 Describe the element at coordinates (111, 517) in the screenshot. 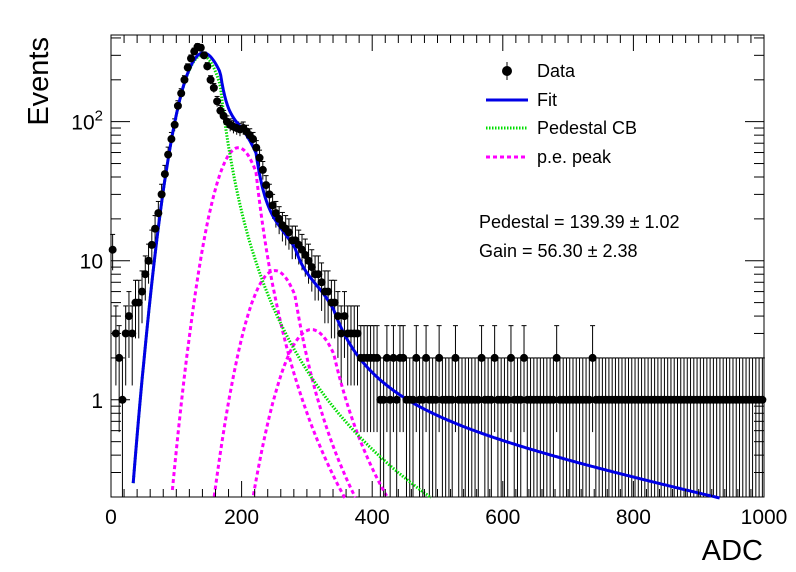

I see `x-tick-label: 0` at that location.